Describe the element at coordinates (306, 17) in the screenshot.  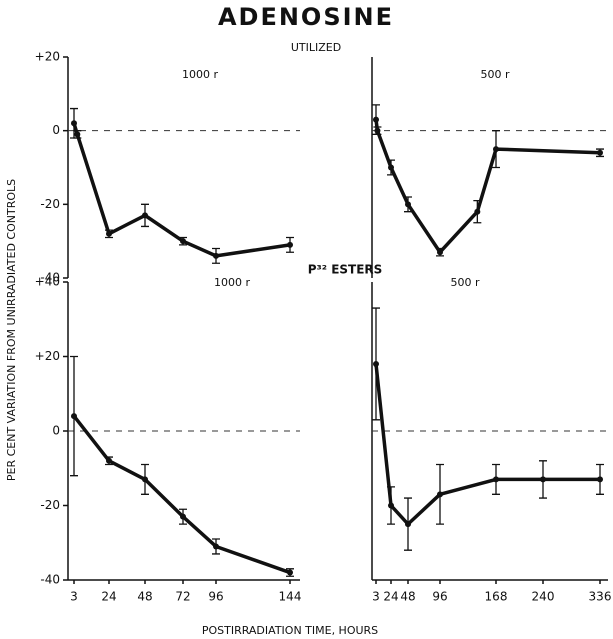
I see `figure-title: ADENOSINE` at that location.